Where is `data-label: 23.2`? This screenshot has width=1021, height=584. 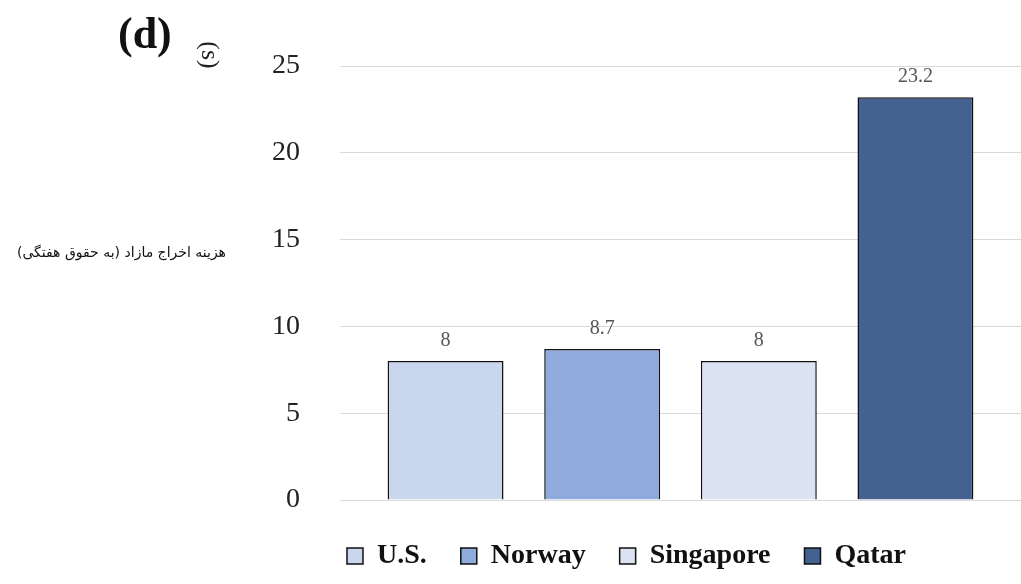
data-label: 23.2 is located at coordinates (915, 75).